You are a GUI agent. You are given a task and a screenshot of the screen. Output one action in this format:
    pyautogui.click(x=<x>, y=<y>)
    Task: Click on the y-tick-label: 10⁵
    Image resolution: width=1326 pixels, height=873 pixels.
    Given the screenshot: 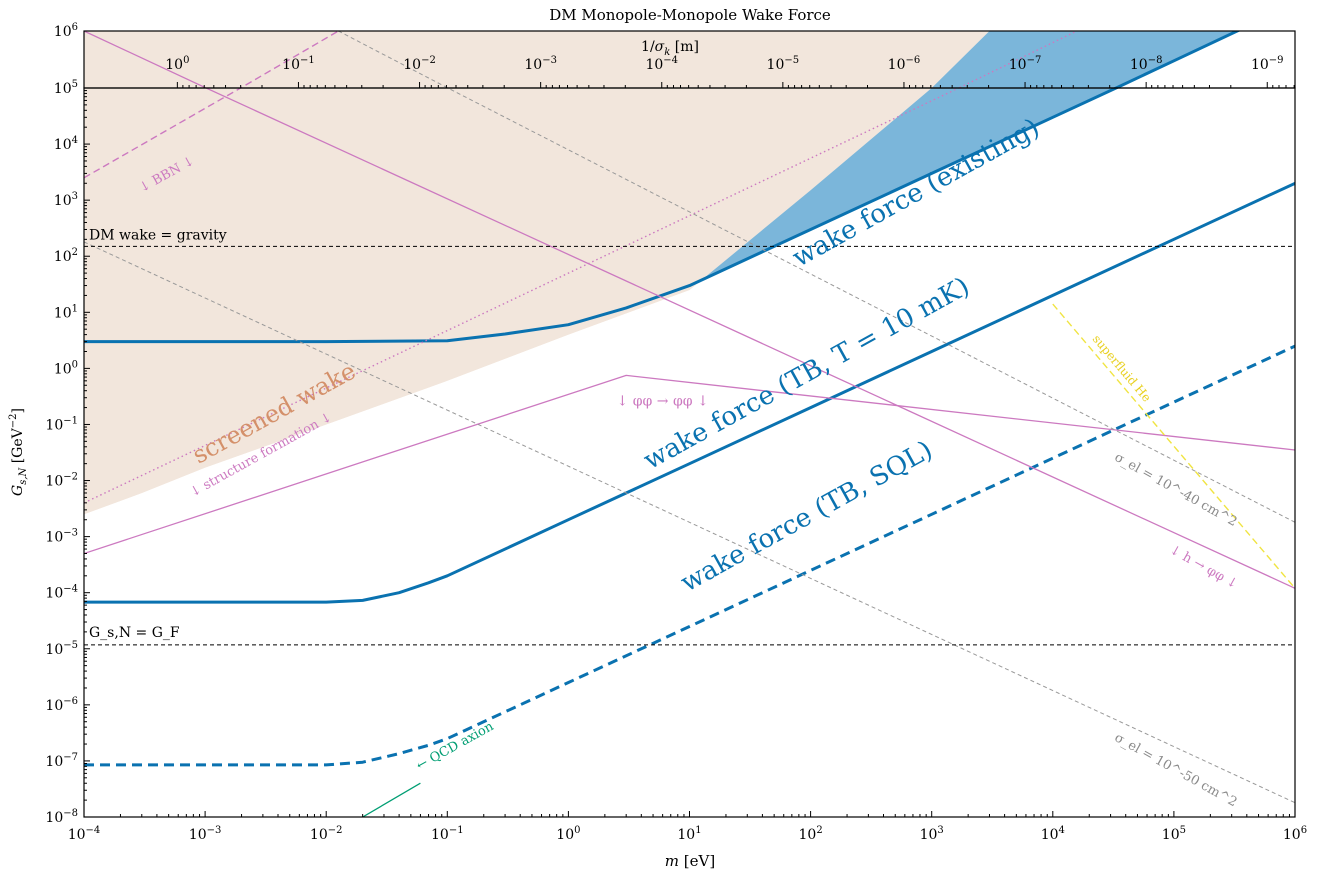 What is the action you would take?
    pyautogui.click(x=66, y=88)
    